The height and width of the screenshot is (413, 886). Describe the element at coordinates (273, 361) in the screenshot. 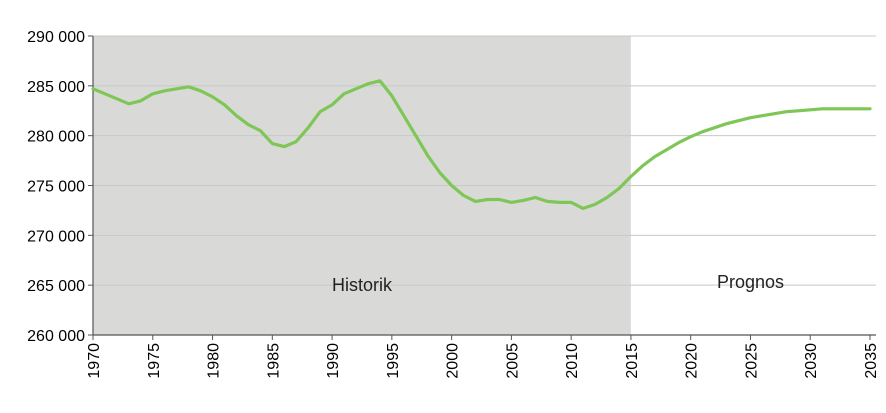

I see `x-tick-label: 1985` at that location.